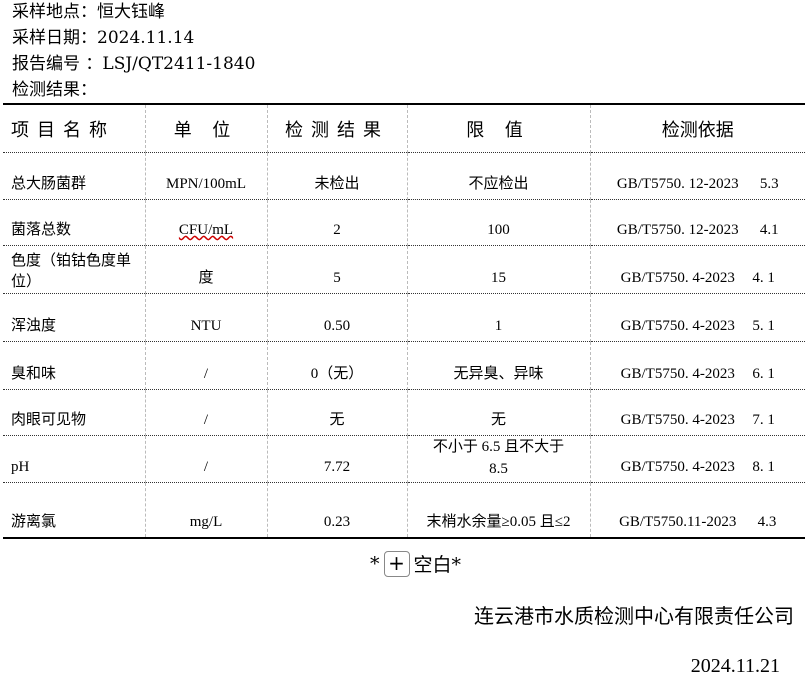  What do you see at coordinates (375, 563) in the screenshot?
I see `blank-prefix: *` at bounding box center [375, 563].